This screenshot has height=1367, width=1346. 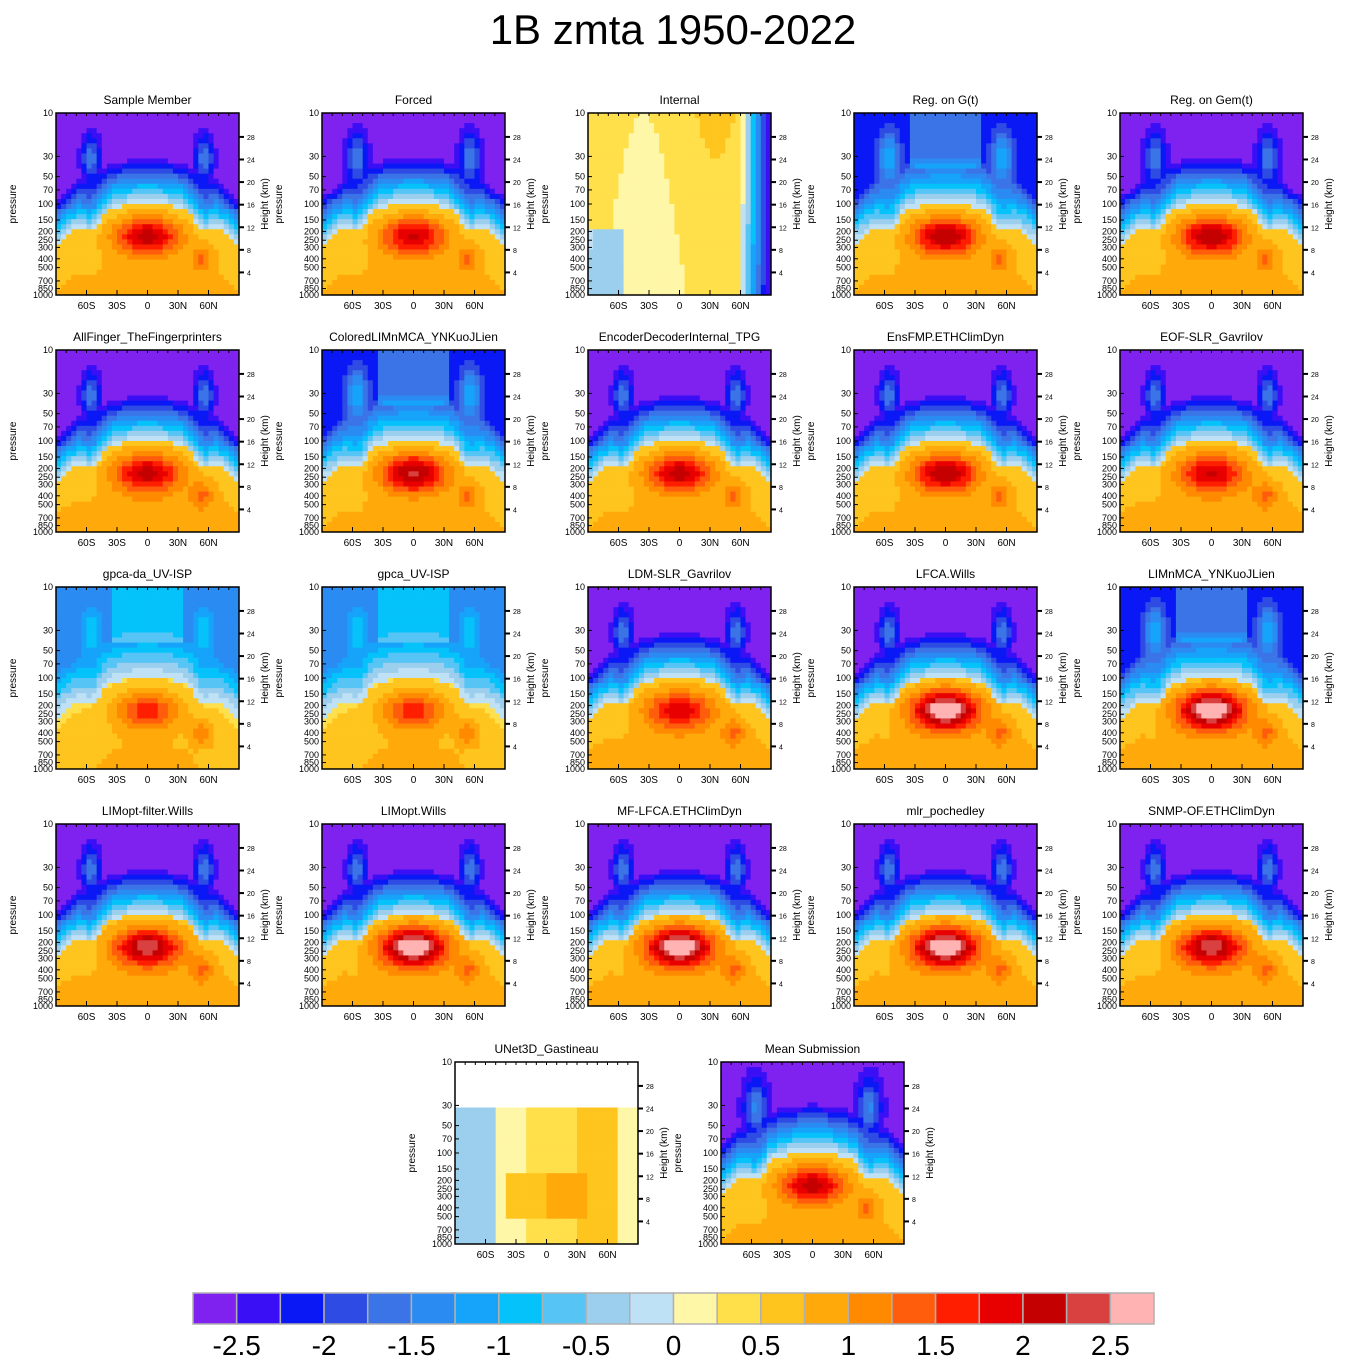 I want to click on height-tick-label: 12, so click(x=783, y=228).